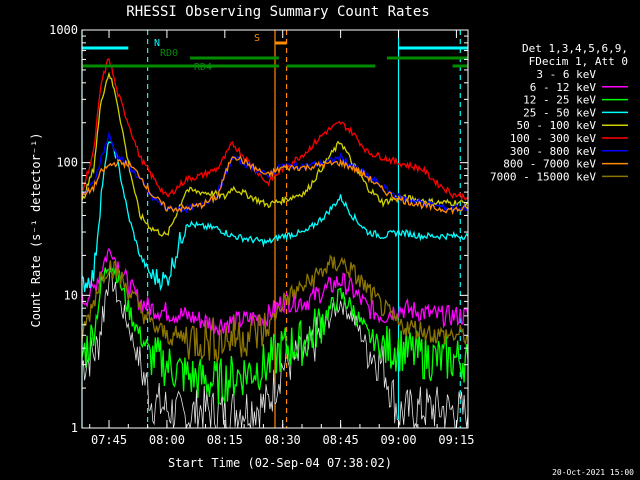 The width and height of the screenshot is (640, 480). What do you see at coordinates (593, 472) in the screenshot?
I see `footer-timestamp: 20-Oct-2021 15:00` at bounding box center [593, 472].